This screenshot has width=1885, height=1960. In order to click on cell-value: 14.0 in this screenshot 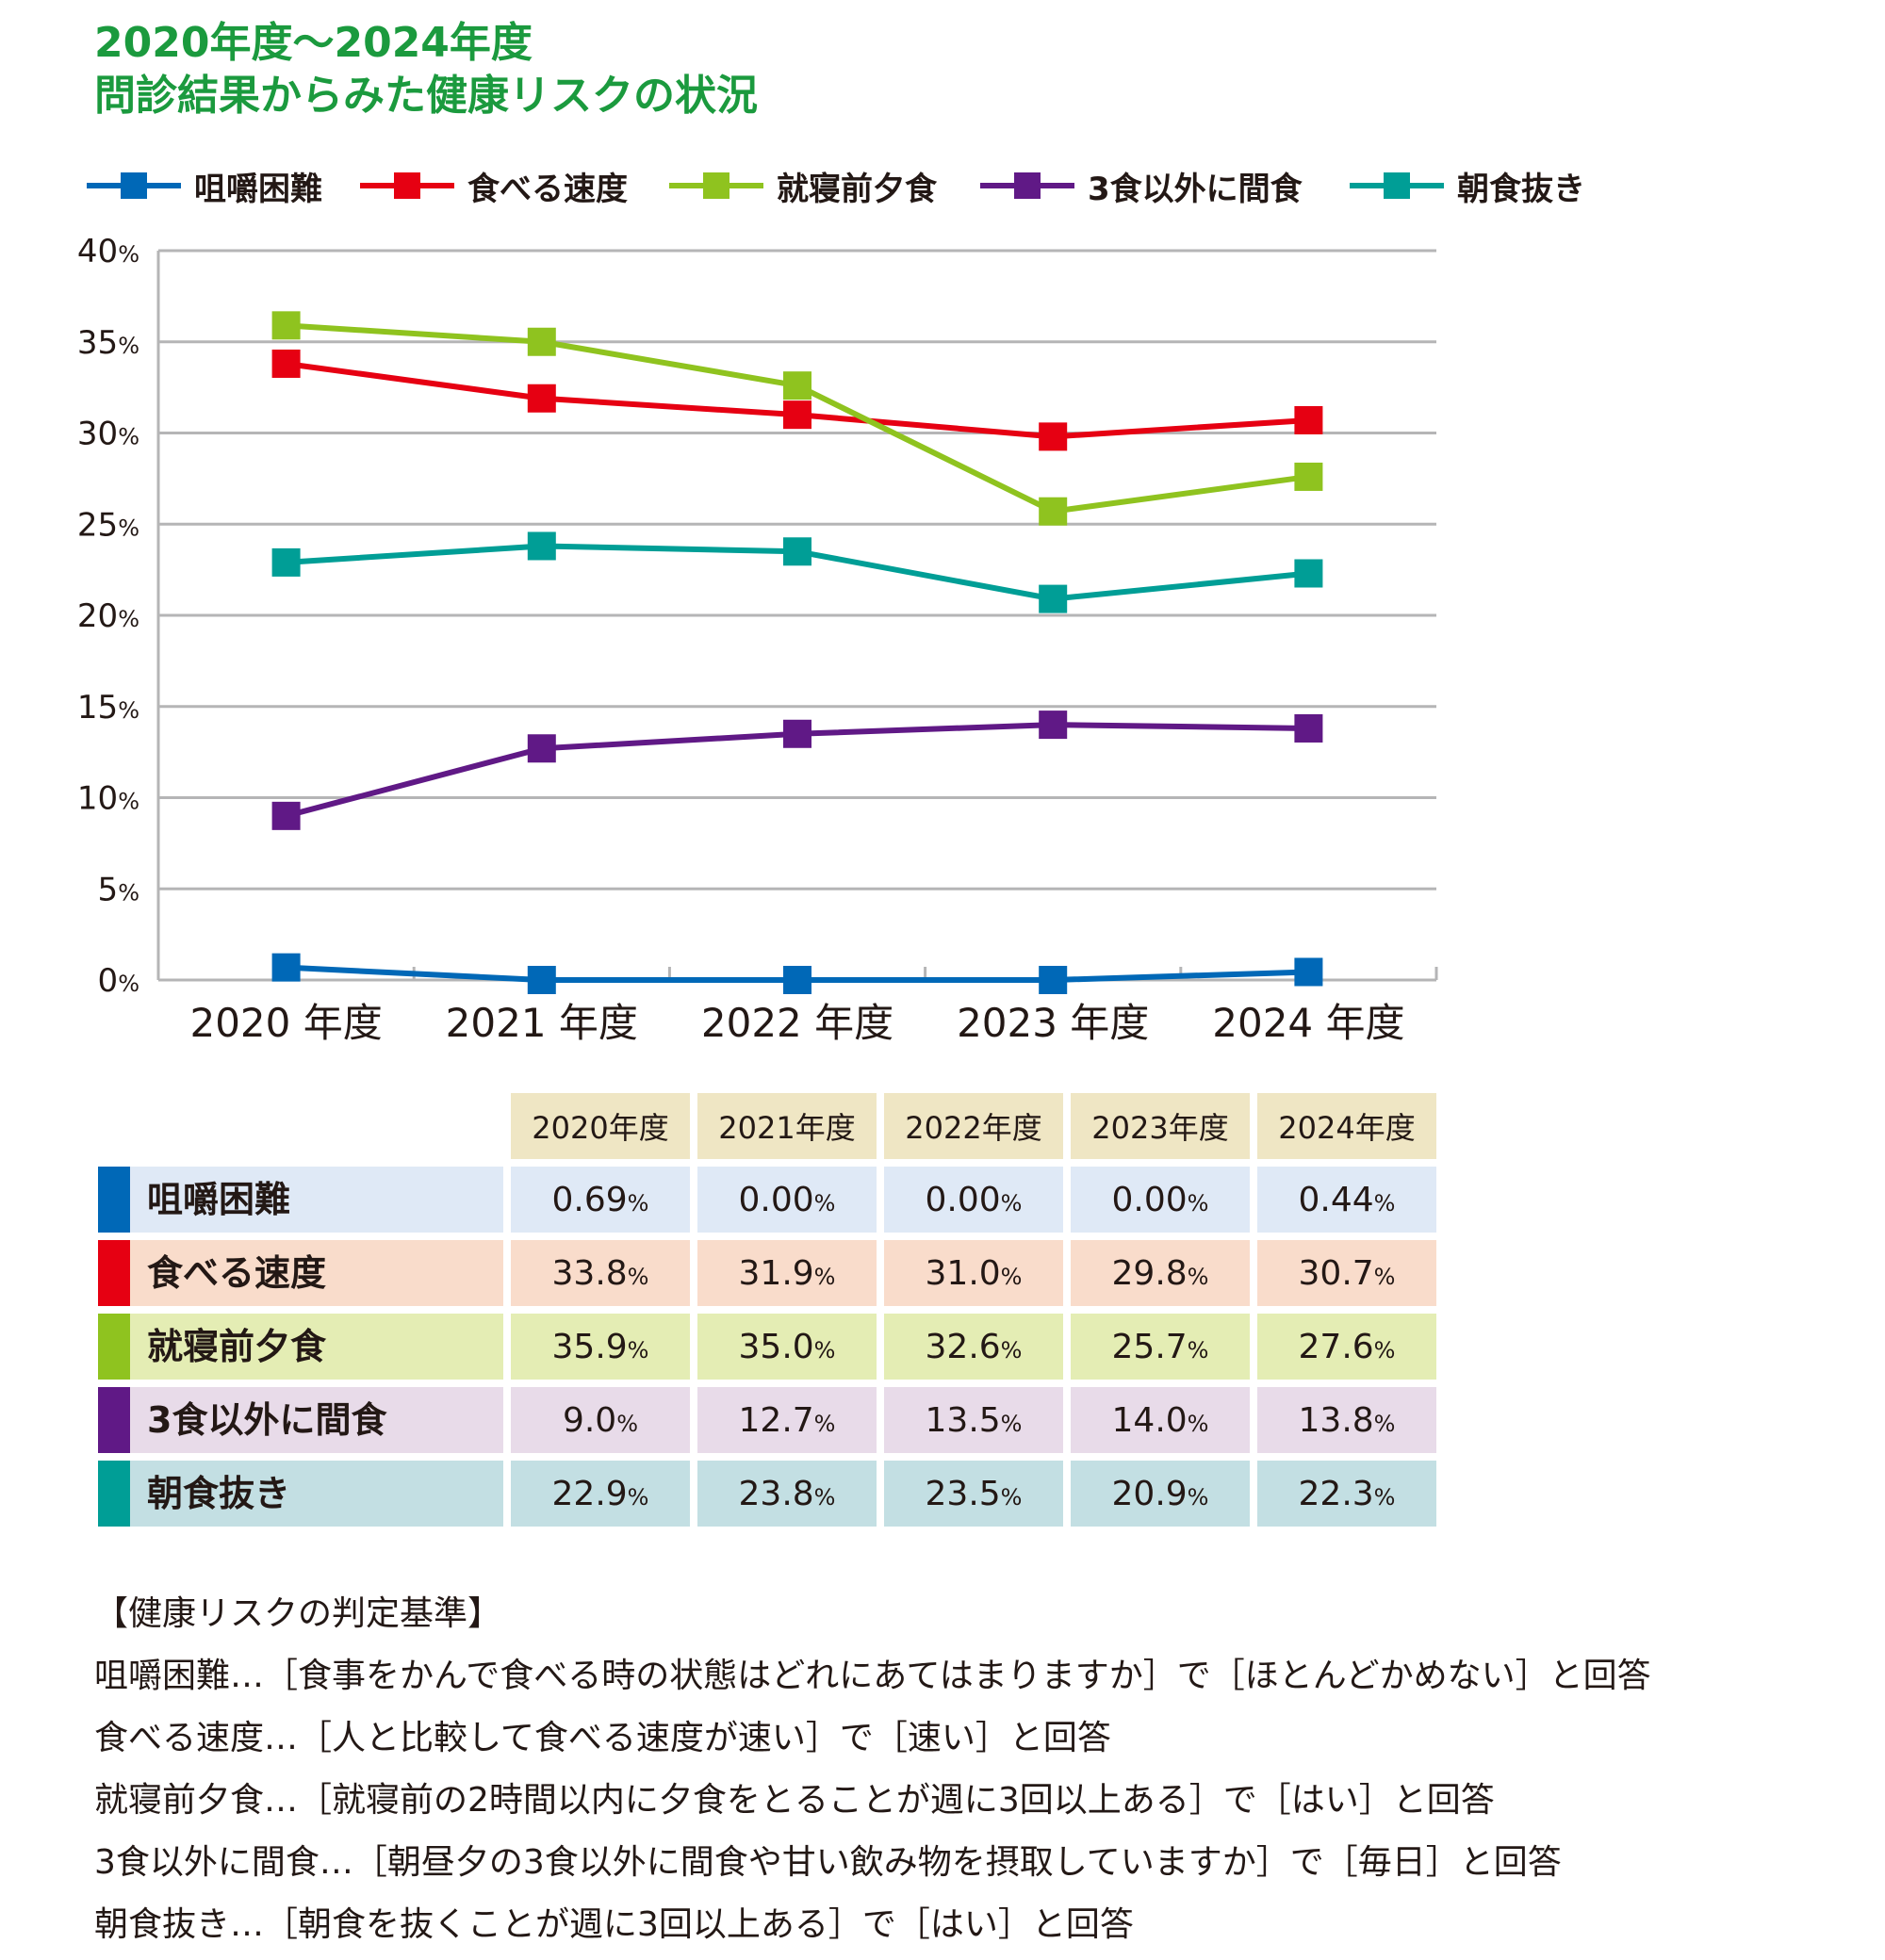, I will do `click(1150, 1420)`.